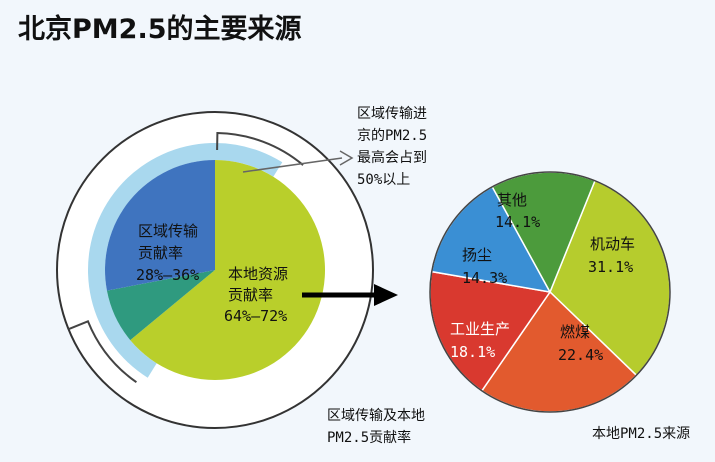 The image size is (715, 462). I want to click on callout-line-2: 京的PM2.5, so click(392, 136).